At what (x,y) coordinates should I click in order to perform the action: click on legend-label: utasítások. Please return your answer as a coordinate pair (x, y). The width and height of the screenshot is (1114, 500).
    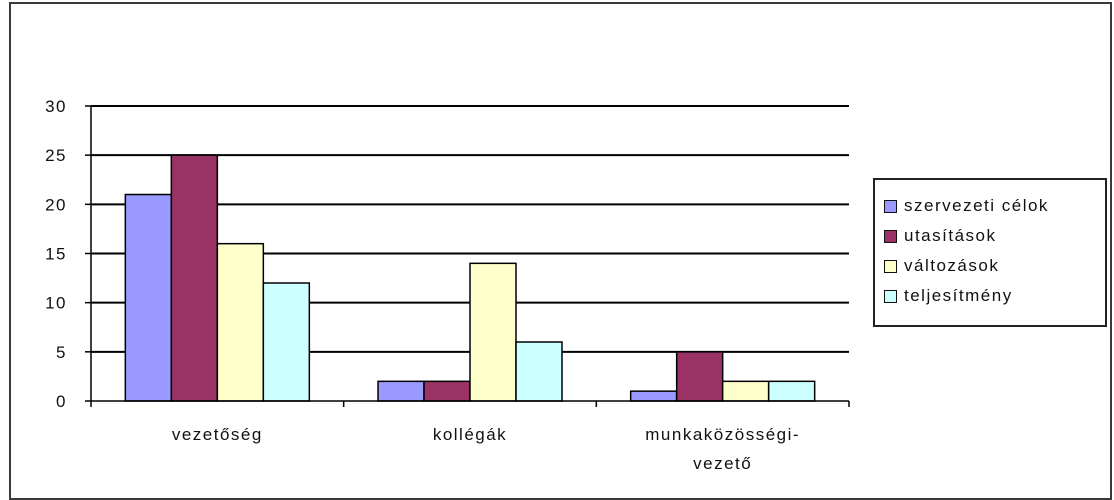
    Looking at the image, I should click on (950, 235).